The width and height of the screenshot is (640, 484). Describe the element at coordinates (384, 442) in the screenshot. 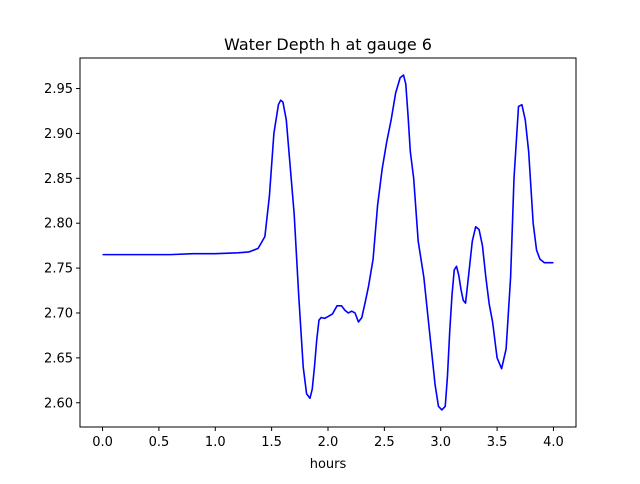

I see `x-tick-label: 2.5` at that location.